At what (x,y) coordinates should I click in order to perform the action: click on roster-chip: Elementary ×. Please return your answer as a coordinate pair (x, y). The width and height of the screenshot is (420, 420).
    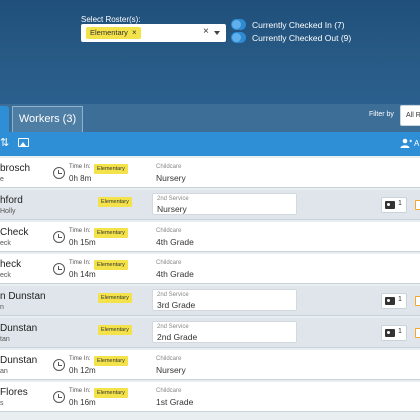
    Looking at the image, I should click on (113, 33).